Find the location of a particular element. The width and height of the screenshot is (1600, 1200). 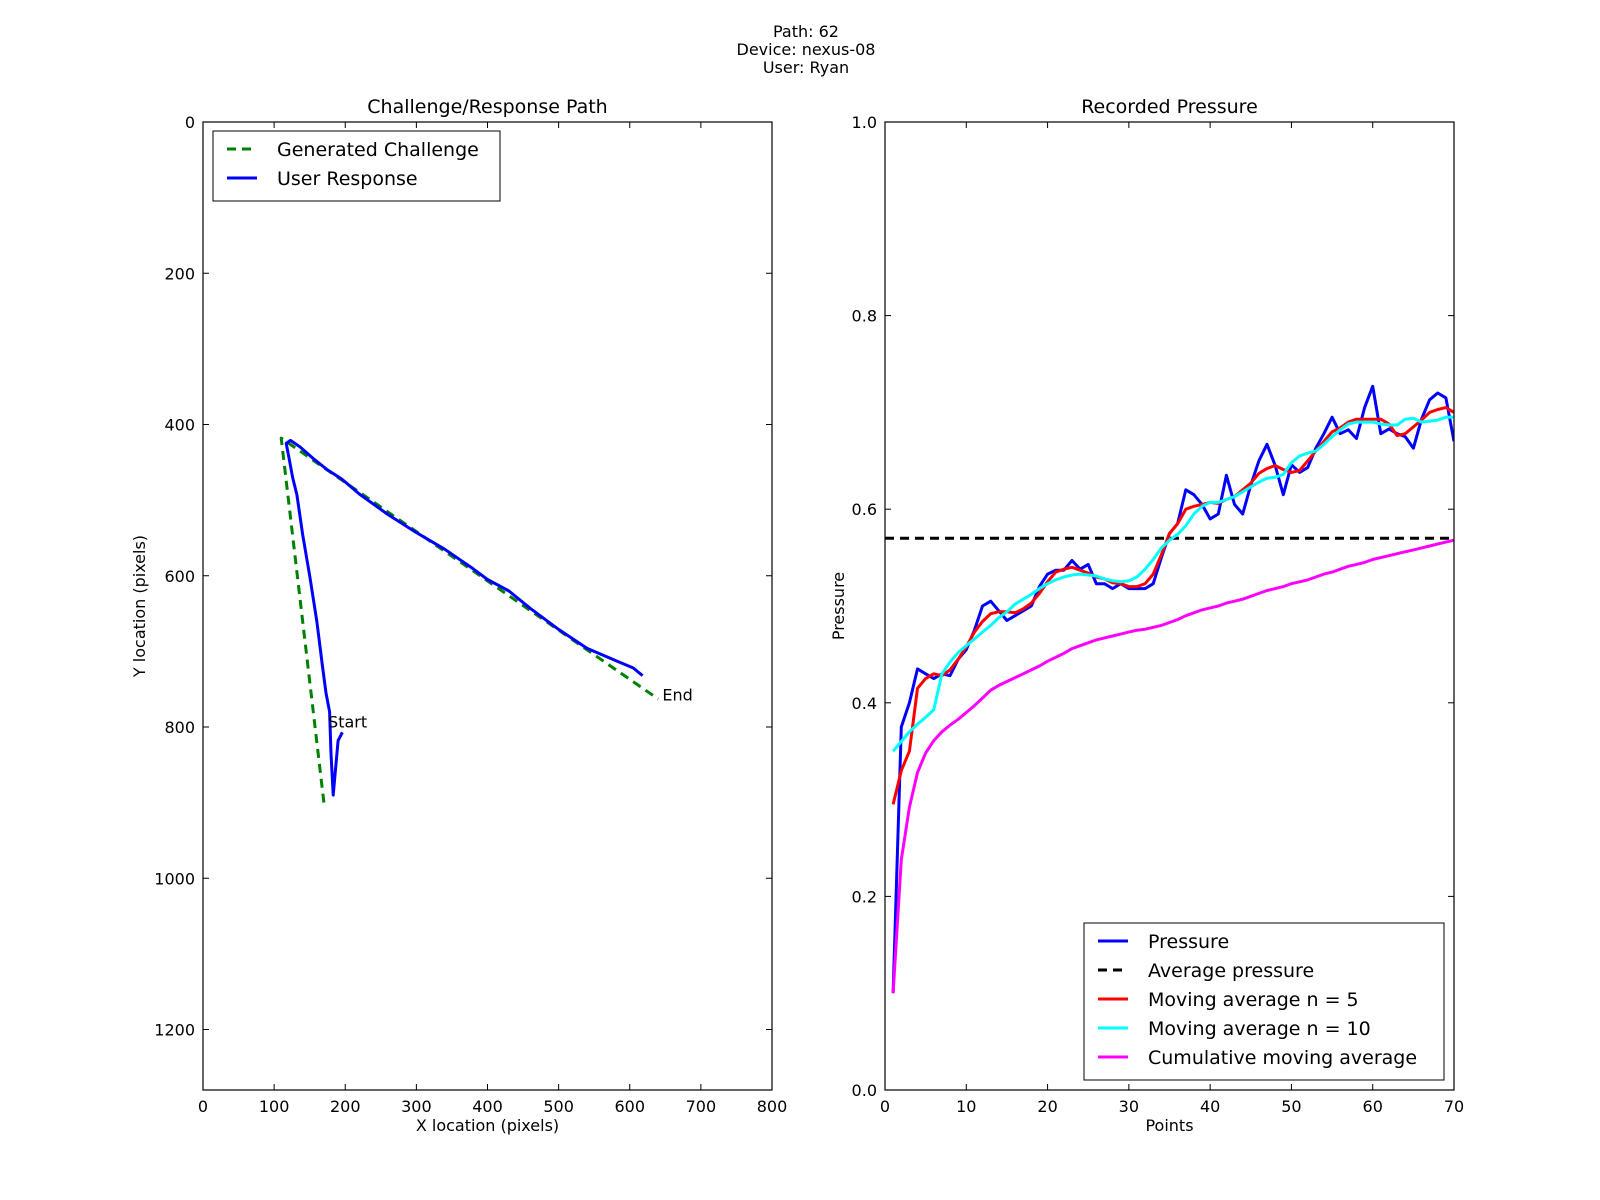

x-tick-label: 800 is located at coordinates (772, 1106).